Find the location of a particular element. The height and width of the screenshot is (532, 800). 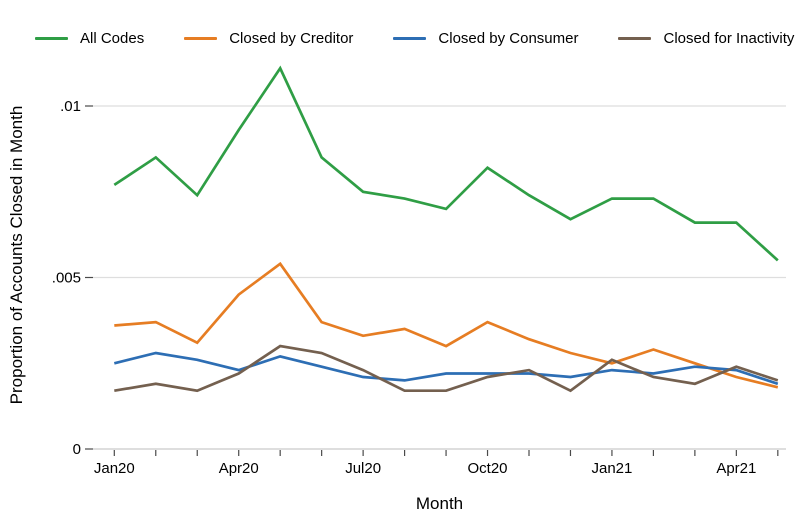

series-line-closed-for-inactivity is located at coordinates (446, 368).